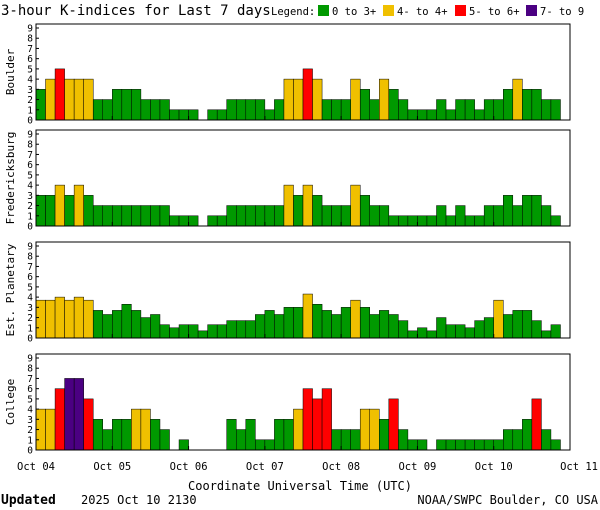 This screenshot has width=600, height=510. Describe the element at coordinates (579, 467) in the screenshot. I see `x-tick-label: Oct 11` at that location.